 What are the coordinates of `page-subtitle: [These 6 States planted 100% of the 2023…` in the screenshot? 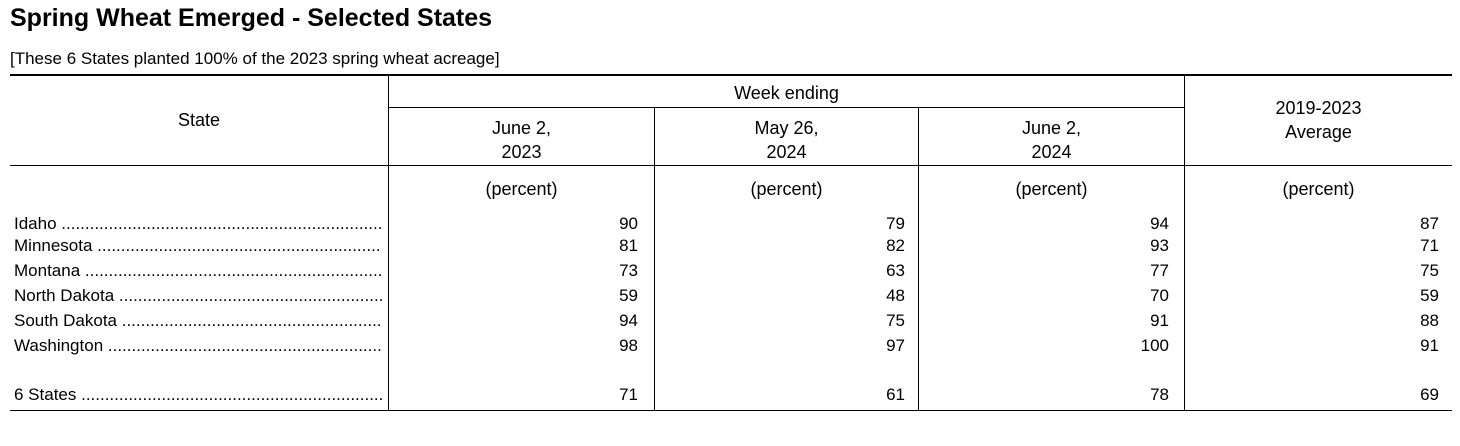 It's located at (255, 58).